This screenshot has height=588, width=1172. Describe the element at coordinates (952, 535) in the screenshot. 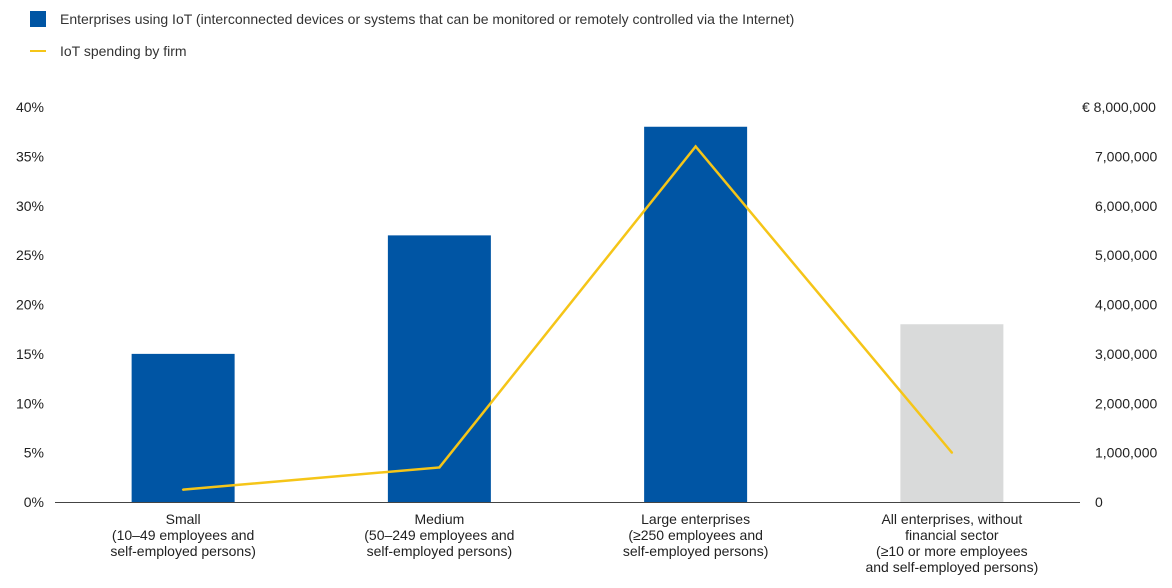

I see `category-label-line: financial sector` at that location.